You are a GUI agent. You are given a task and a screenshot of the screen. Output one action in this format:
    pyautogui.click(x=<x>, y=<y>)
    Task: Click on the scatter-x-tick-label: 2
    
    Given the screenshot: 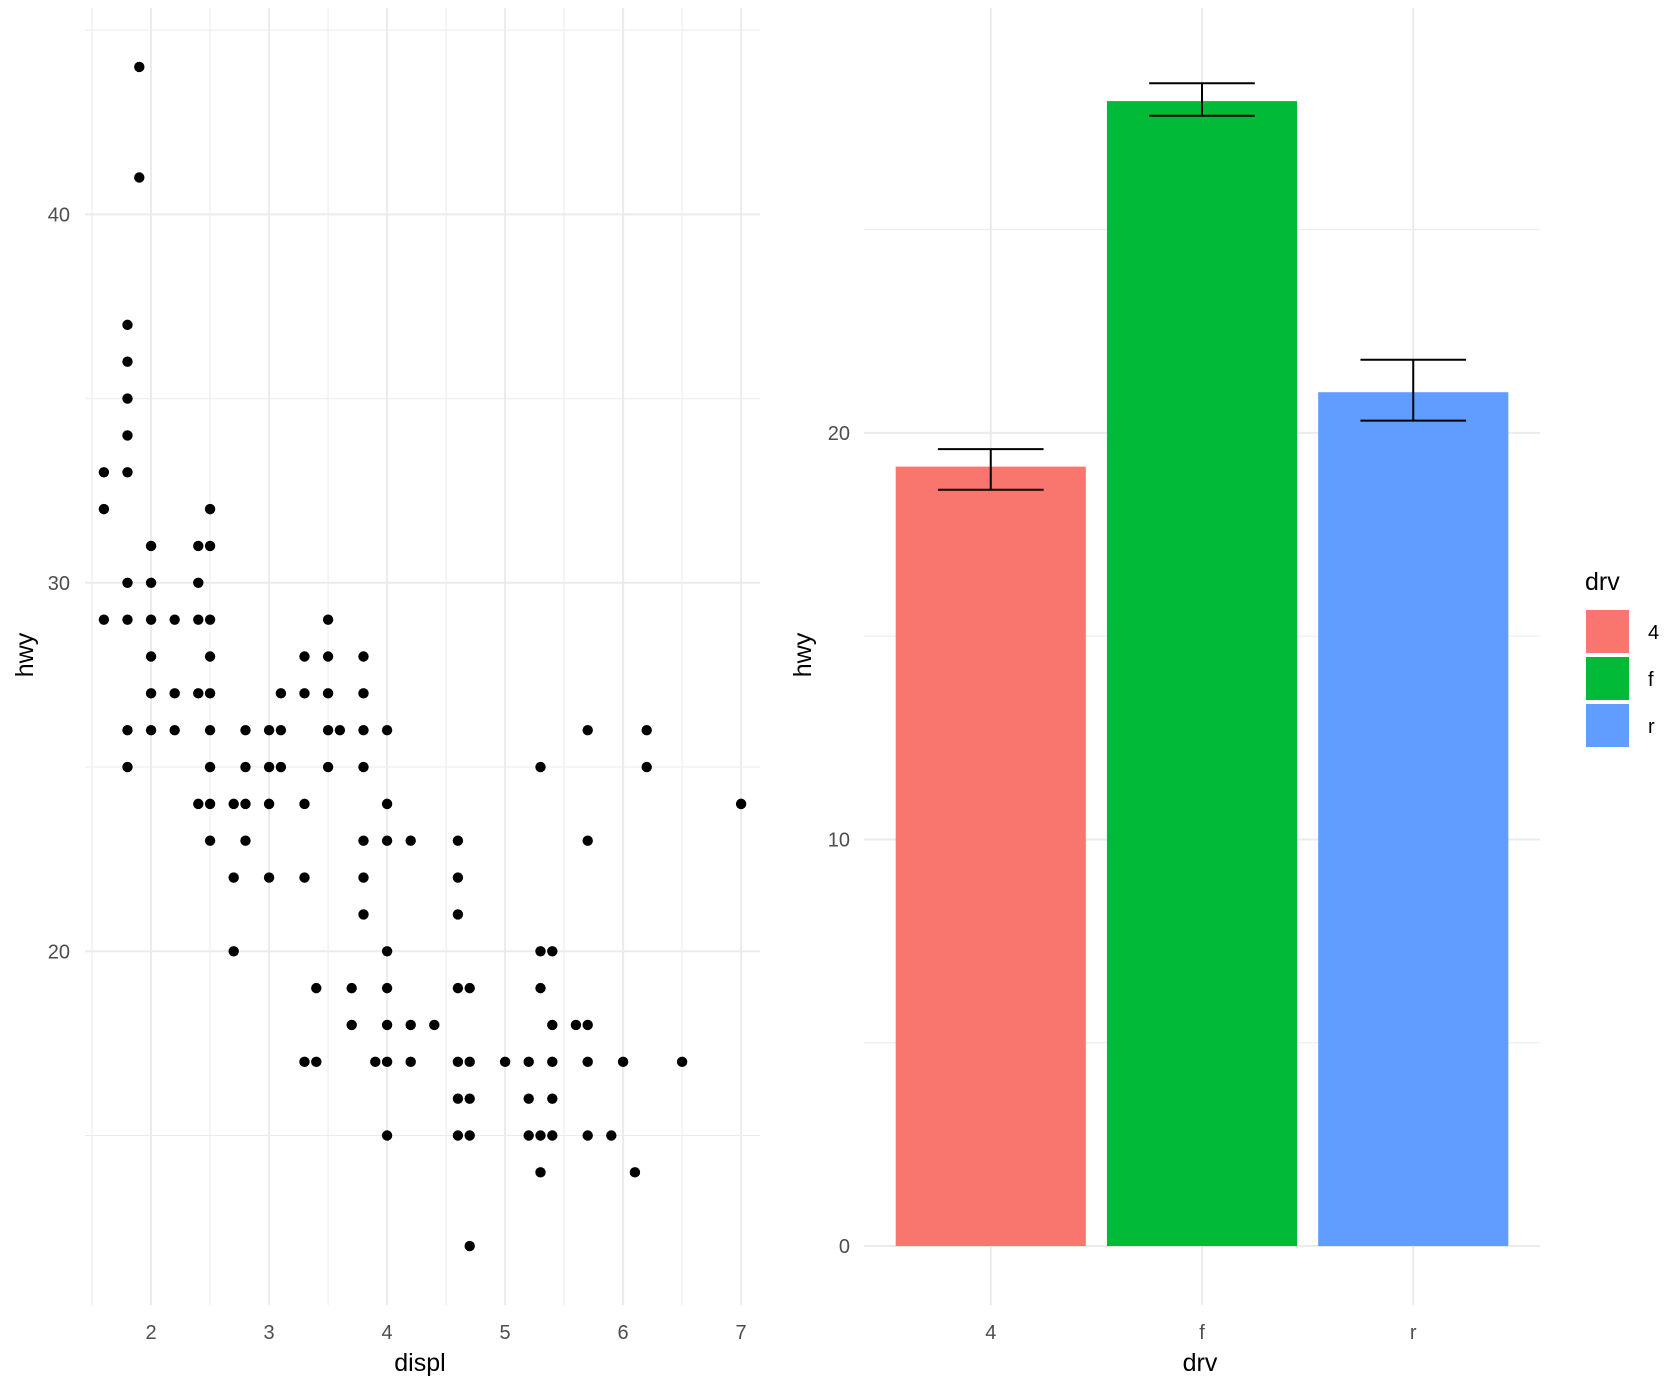 What is the action you would take?
    pyautogui.click(x=151, y=1333)
    